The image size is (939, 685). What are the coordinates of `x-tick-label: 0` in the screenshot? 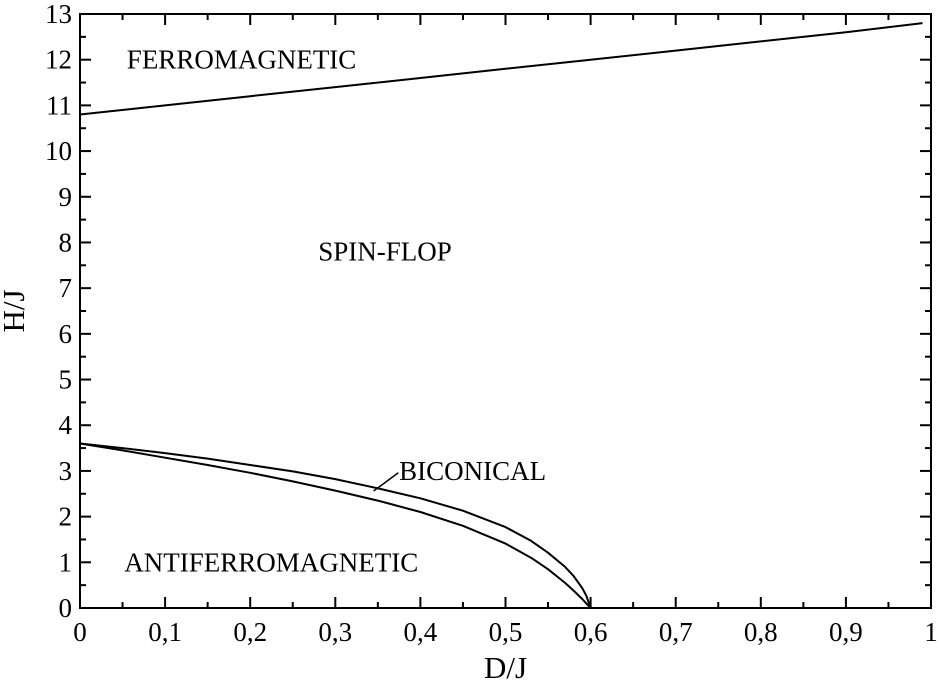 It's located at (80, 632).